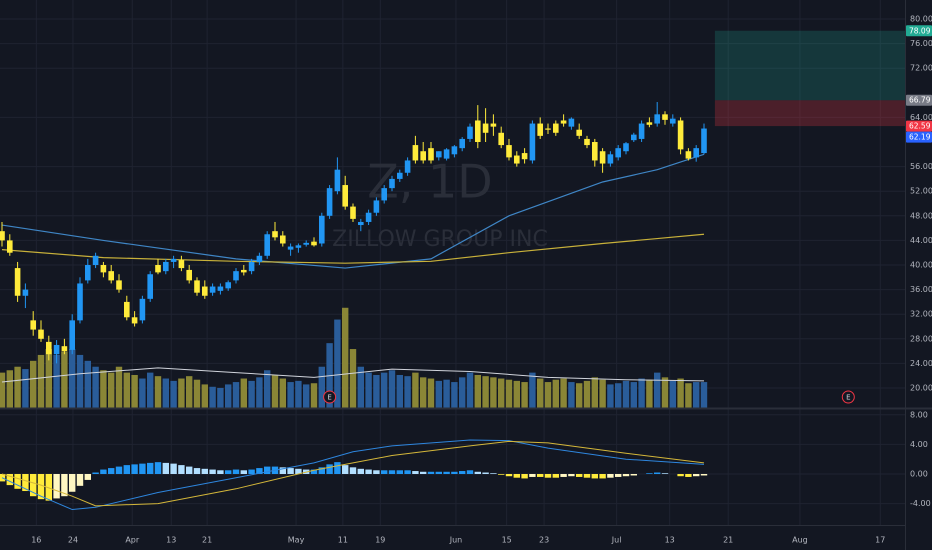  Describe the element at coordinates (921, 314) in the screenshot. I see `y-tick-label: 32.00` at that location.